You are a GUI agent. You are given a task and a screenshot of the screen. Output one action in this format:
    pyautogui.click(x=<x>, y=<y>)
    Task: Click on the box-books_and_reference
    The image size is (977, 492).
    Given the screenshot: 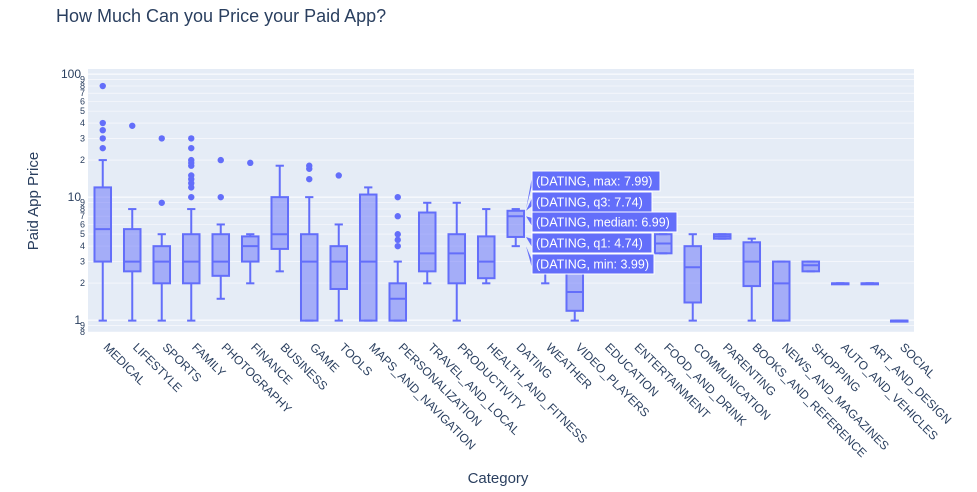 What is the action you would take?
    pyautogui.click(x=752, y=279)
    